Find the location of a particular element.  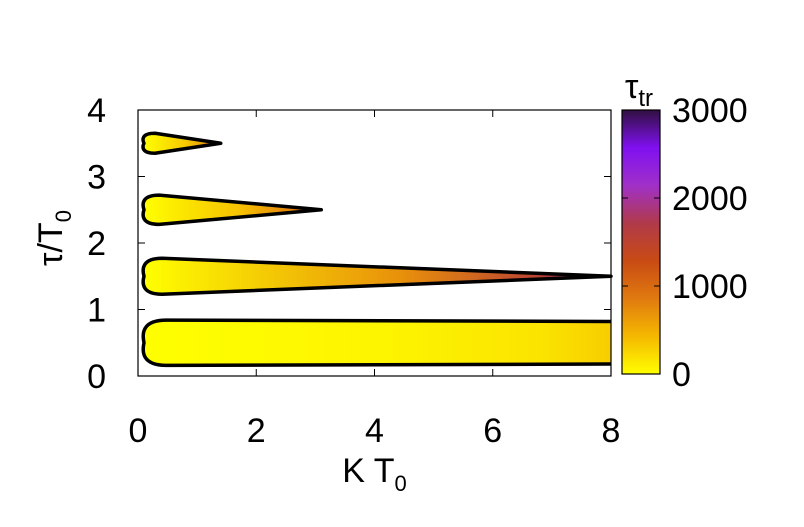

x-tick-label: 2 is located at coordinates (256, 431).